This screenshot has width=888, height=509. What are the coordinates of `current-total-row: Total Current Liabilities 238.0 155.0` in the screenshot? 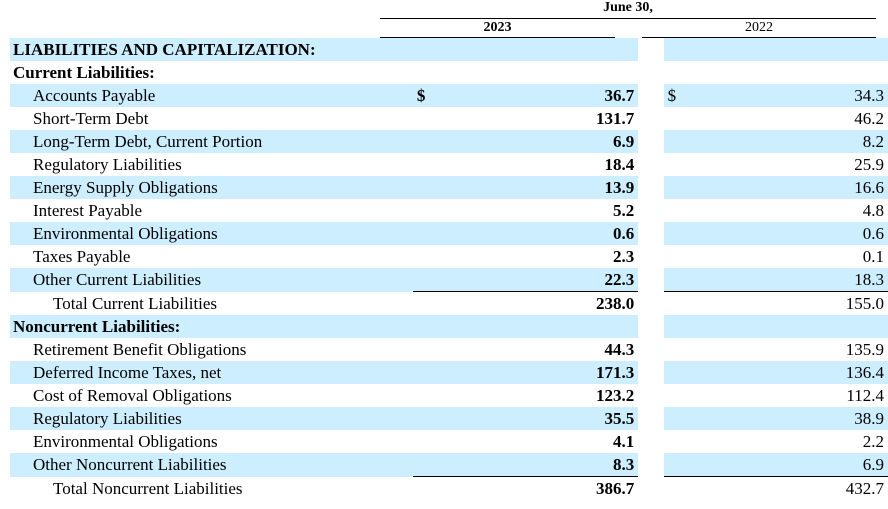 It's located at (449, 303).